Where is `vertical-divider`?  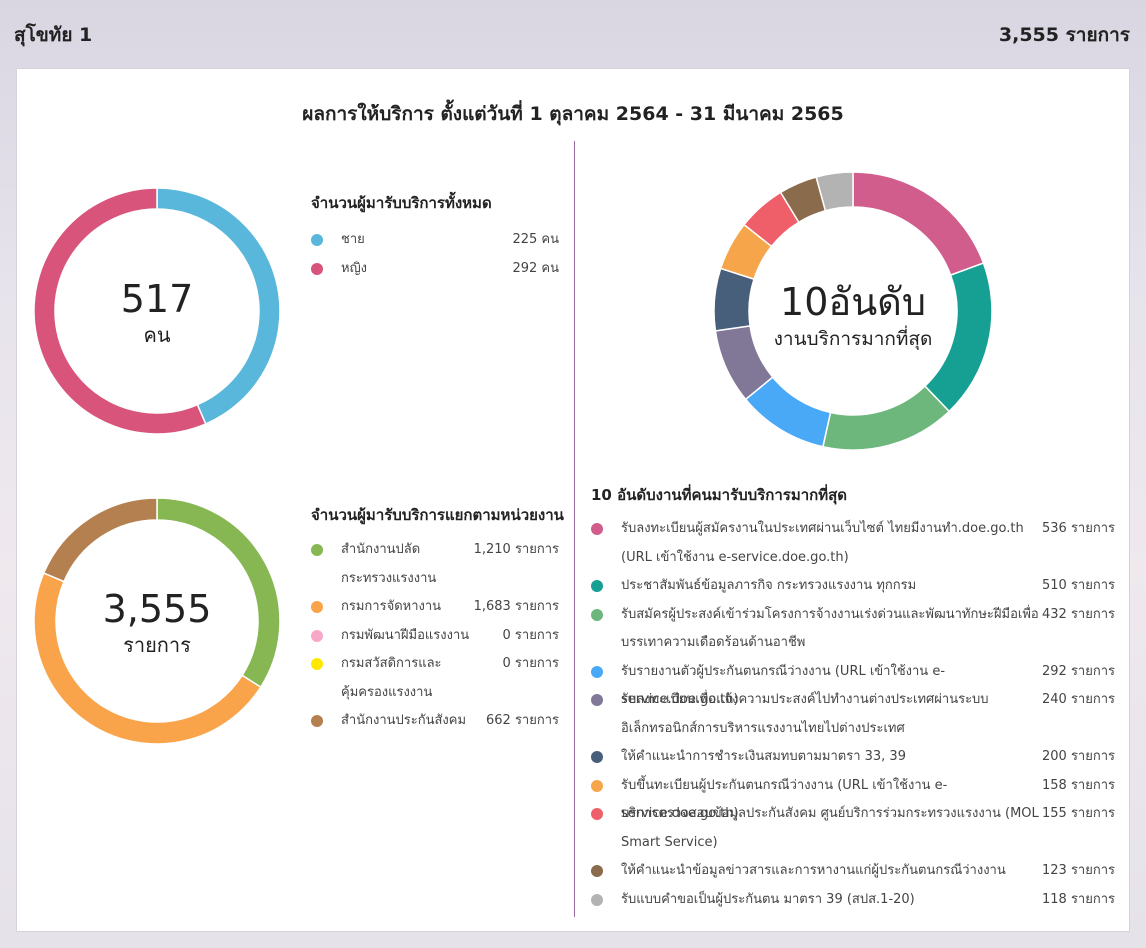
vertical-divider is located at coordinates (574, 529).